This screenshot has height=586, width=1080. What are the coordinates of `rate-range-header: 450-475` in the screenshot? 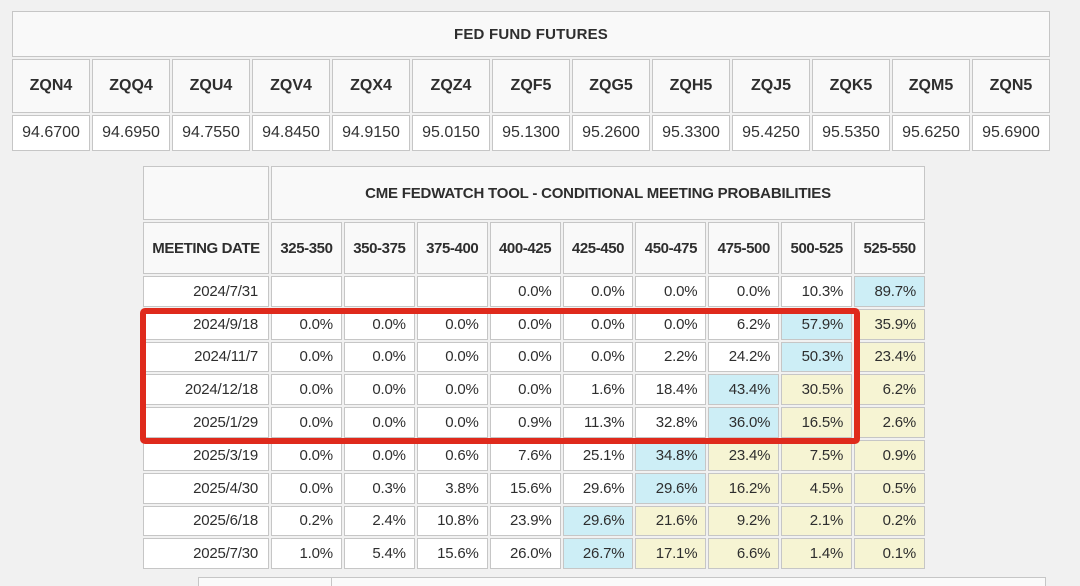 It's located at (671, 248).